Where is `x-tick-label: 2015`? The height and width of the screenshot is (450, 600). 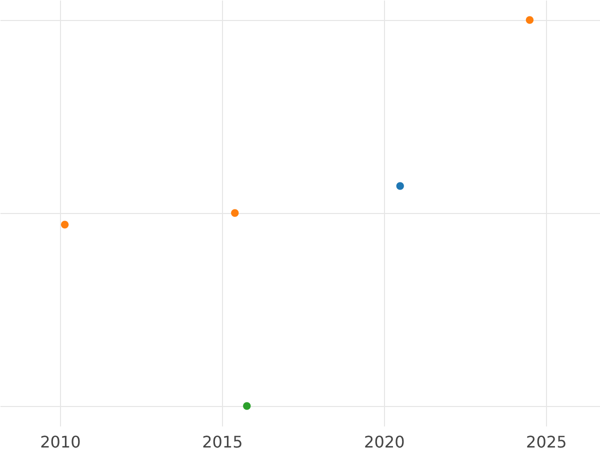 x-tick-label: 2015 is located at coordinates (222, 441).